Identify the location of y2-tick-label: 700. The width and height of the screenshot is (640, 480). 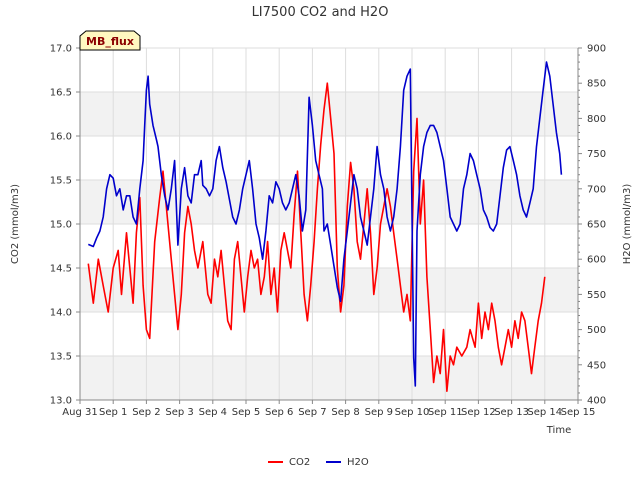
(596, 189).